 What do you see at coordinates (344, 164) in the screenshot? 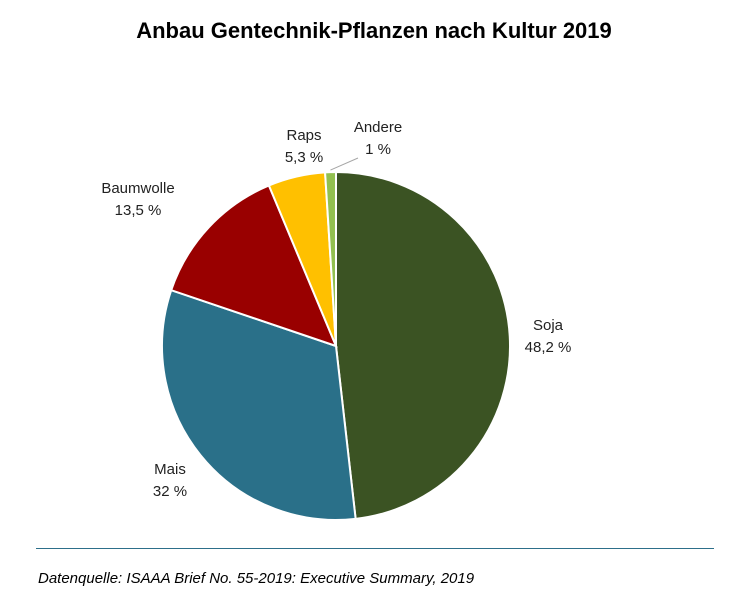
I see `leader-line-andere` at bounding box center [344, 164].